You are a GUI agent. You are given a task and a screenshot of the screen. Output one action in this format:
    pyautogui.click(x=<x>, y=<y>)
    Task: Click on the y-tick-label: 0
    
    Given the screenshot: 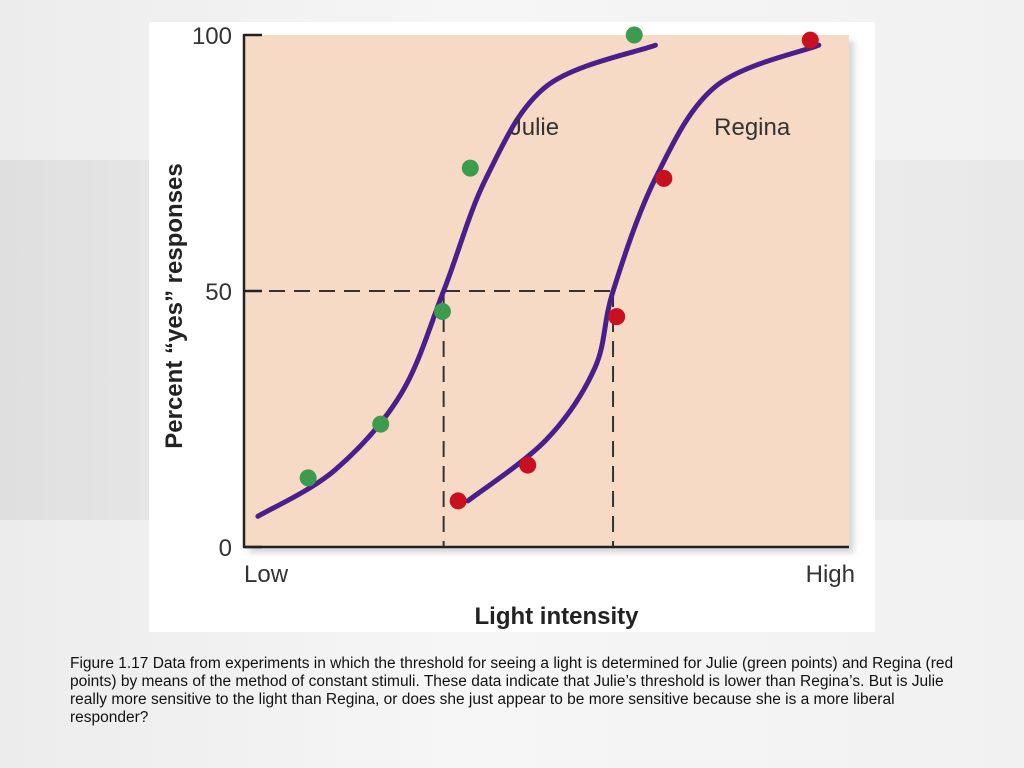 What is the action you would take?
    pyautogui.click(x=225, y=548)
    